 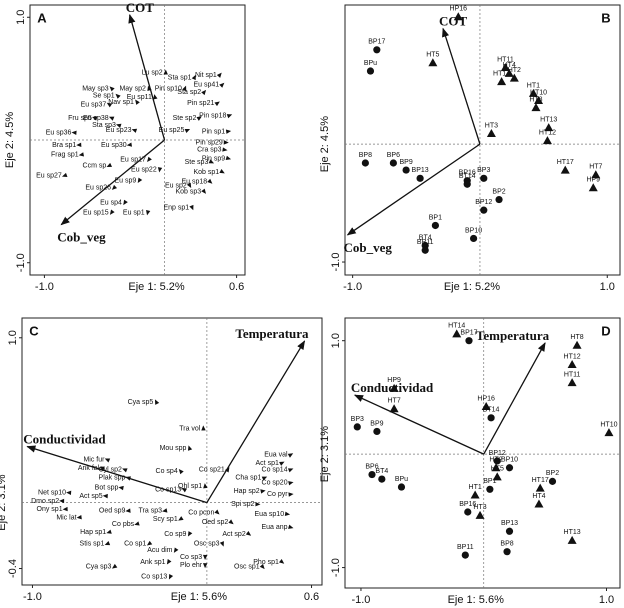 What do you see at coordinates (206, 85) in the screenshot?
I see `point-label: Eu sp41` at bounding box center [206, 85].